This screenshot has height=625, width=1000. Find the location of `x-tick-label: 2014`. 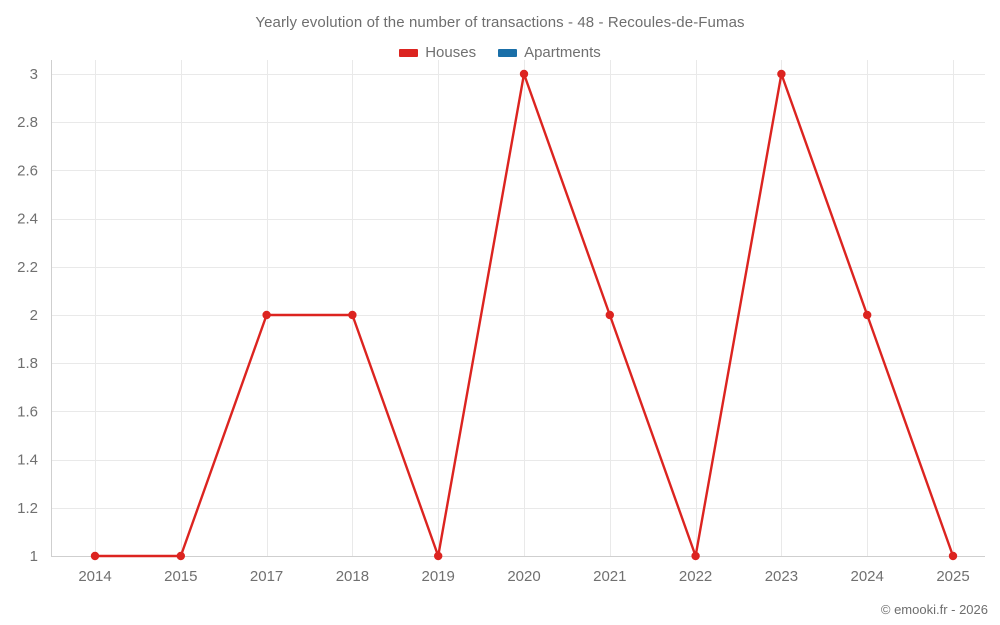

x-tick-label: 2014 is located at coordinates (94, 576).